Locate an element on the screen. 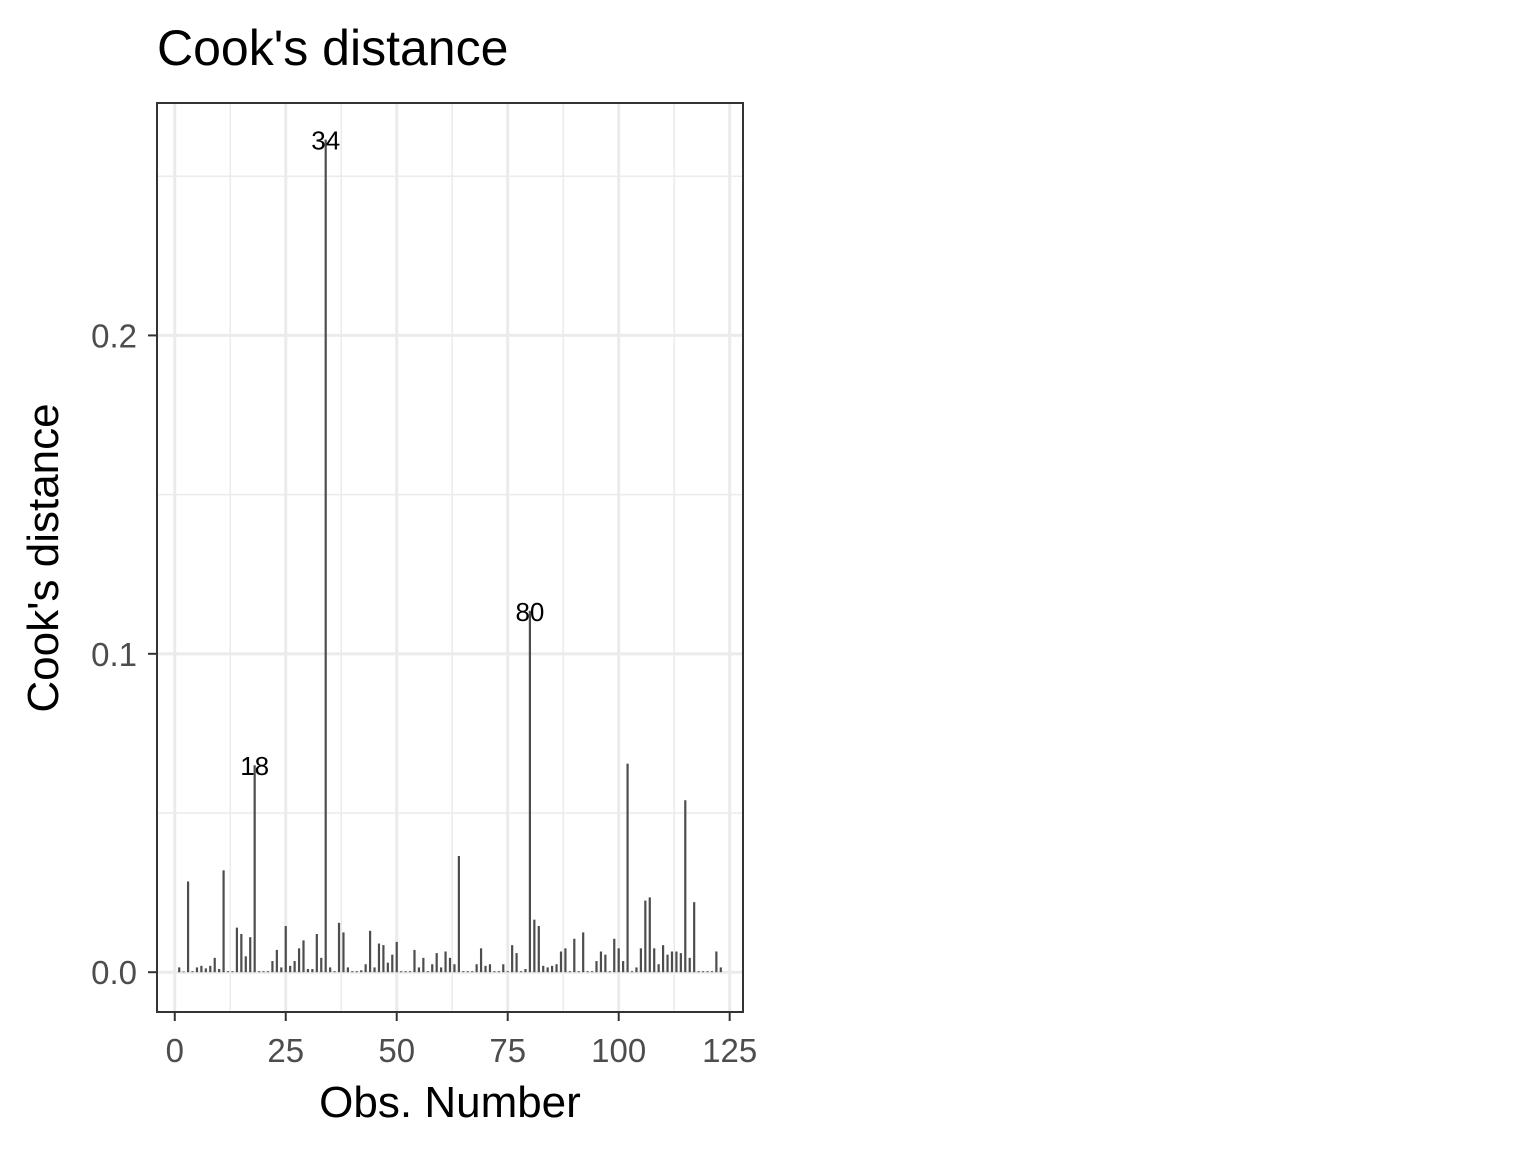 The height and width of the screenshot is (1152, 1536). bar-labels: 18 34 80 is located at coordinates (392, 454).